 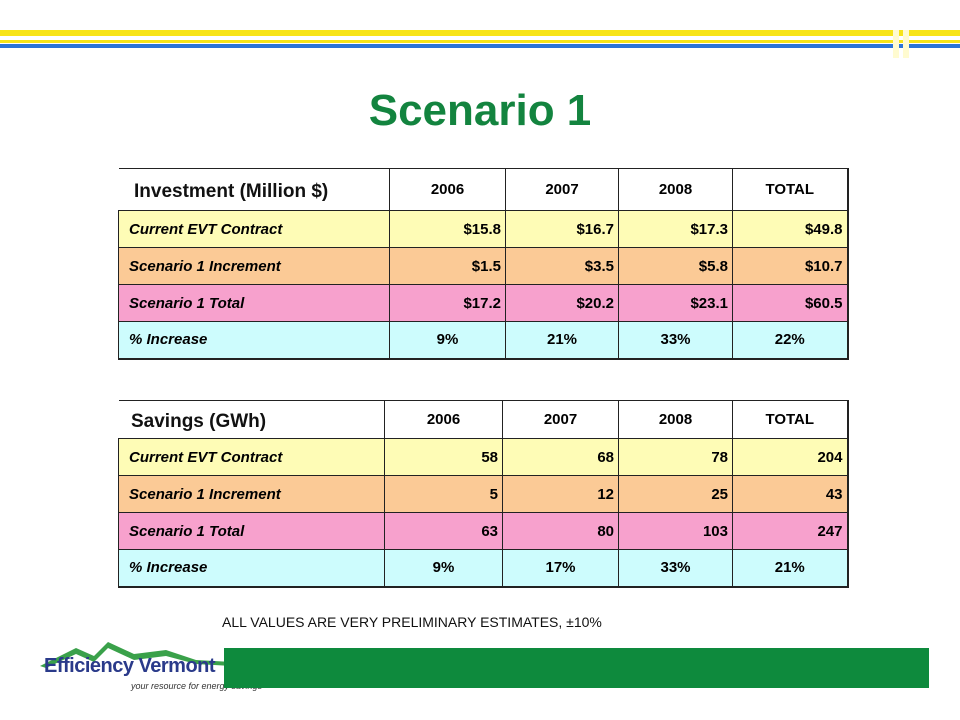 What do you see at coordinates (130, 666) in the screenshot?
I see `logo-name: Efficiency Vermont` at bounding box center [130, 666].